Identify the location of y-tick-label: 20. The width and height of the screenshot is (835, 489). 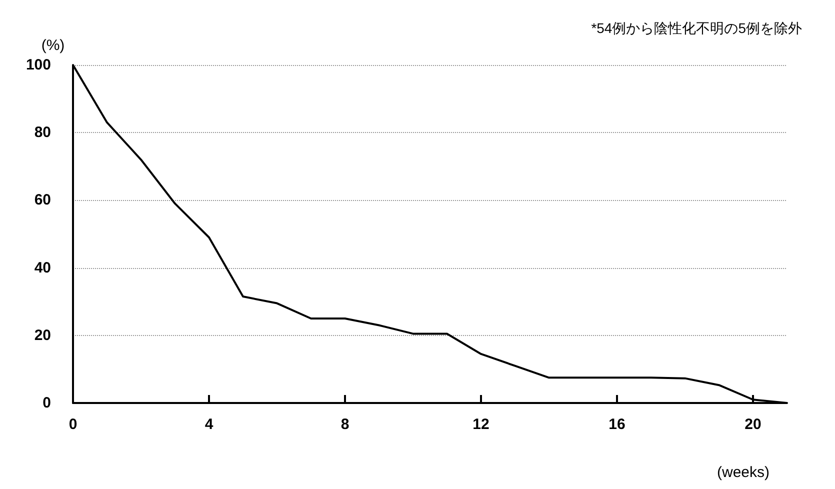
(42, 335).